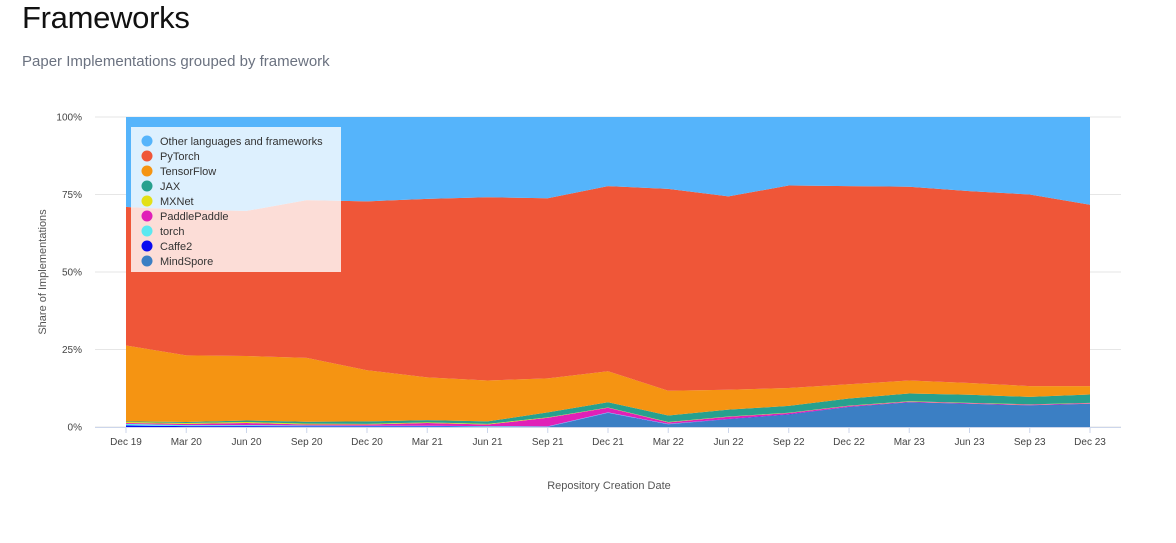 This screenshot has width=1176, height=543. Describe the element at coordinates (487, 442) in the screenshot. I see `x-tick-label: Jun 21` at that location.